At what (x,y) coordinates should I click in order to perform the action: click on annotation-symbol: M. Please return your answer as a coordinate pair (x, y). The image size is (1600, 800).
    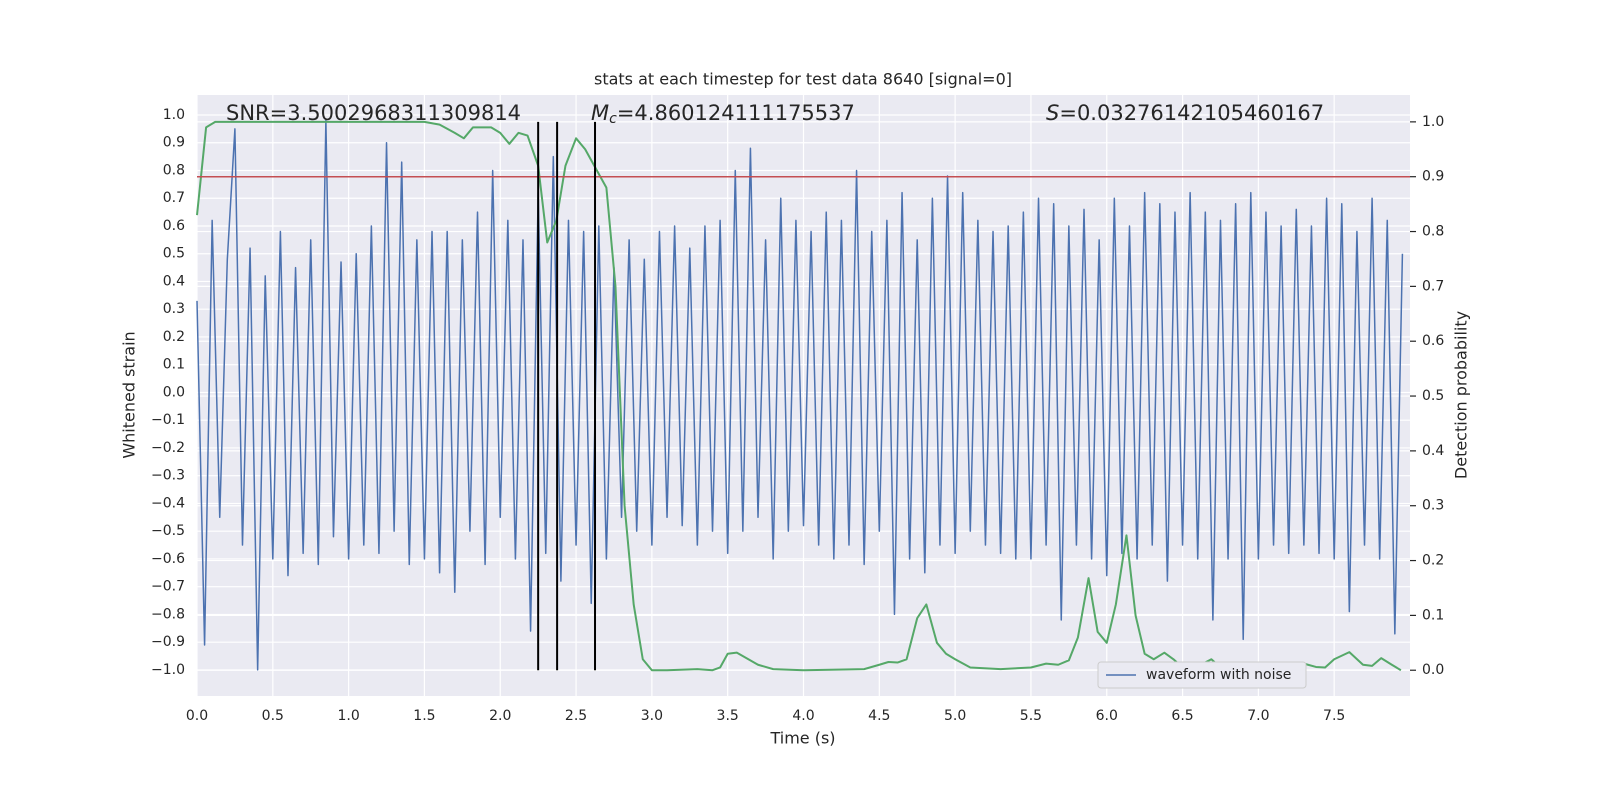
    Looking at the image, I should click on (600, 113).